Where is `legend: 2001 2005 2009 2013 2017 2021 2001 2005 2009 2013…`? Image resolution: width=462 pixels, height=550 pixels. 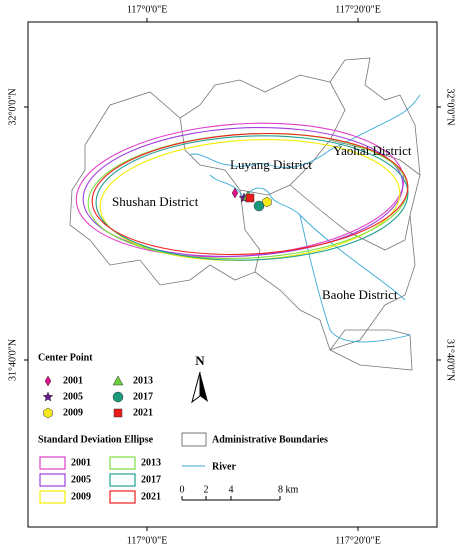 legend: 2001 2005 2009 2013 2017 2021 2001 2005 2009 2013… is located at coordinates (100, 439).